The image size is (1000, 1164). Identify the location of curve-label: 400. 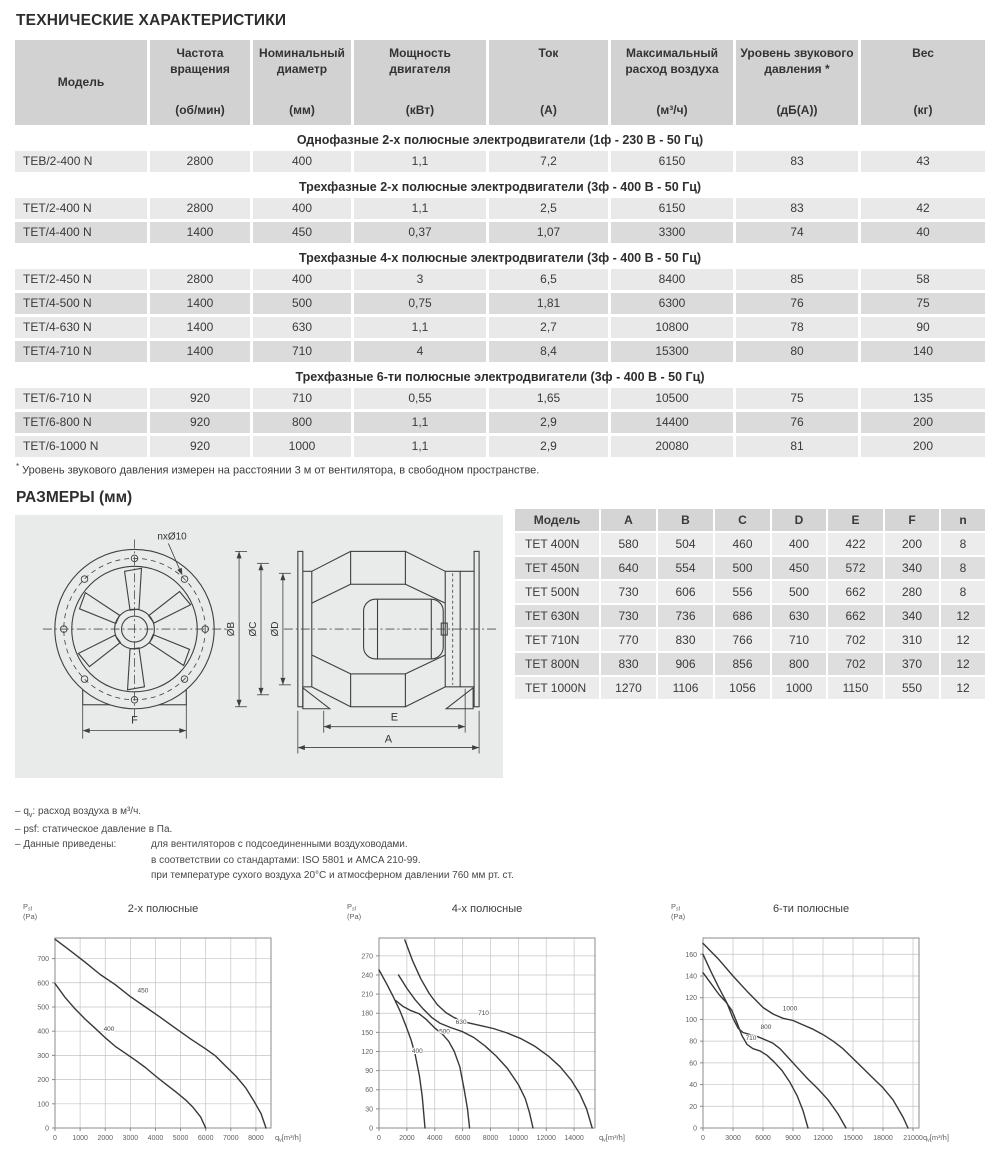
(417, 1050).